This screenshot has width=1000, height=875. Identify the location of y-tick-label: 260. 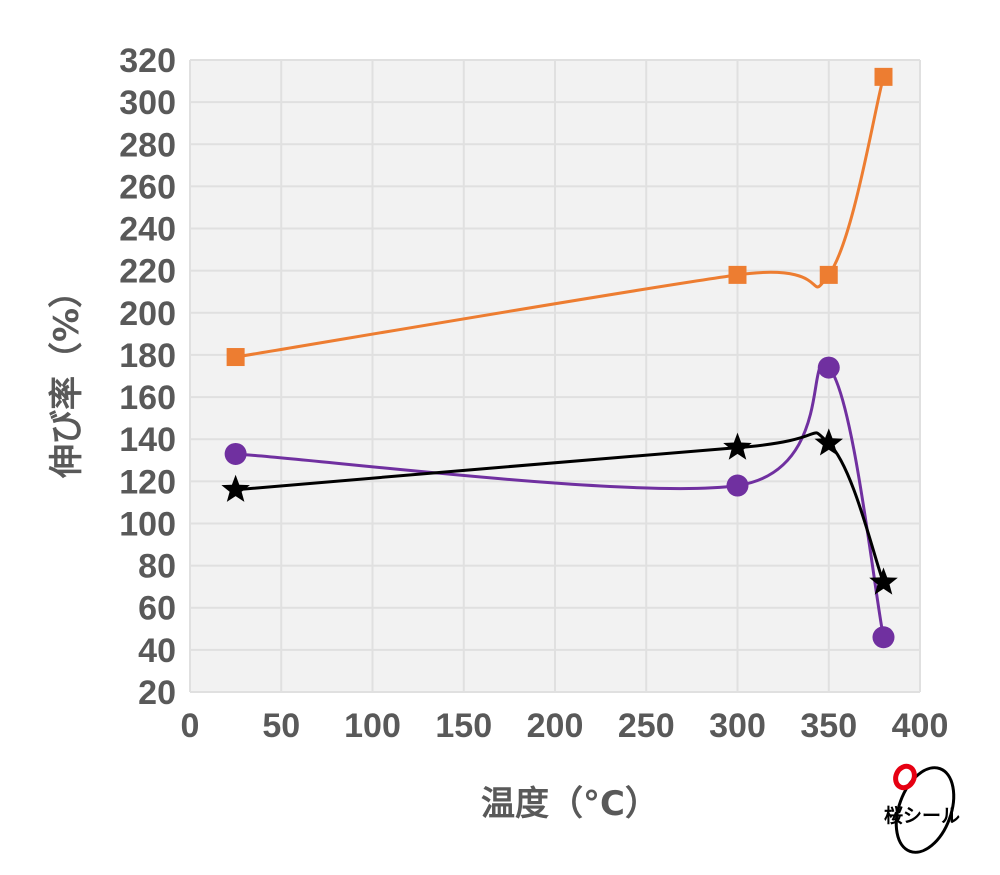
(147, 187).